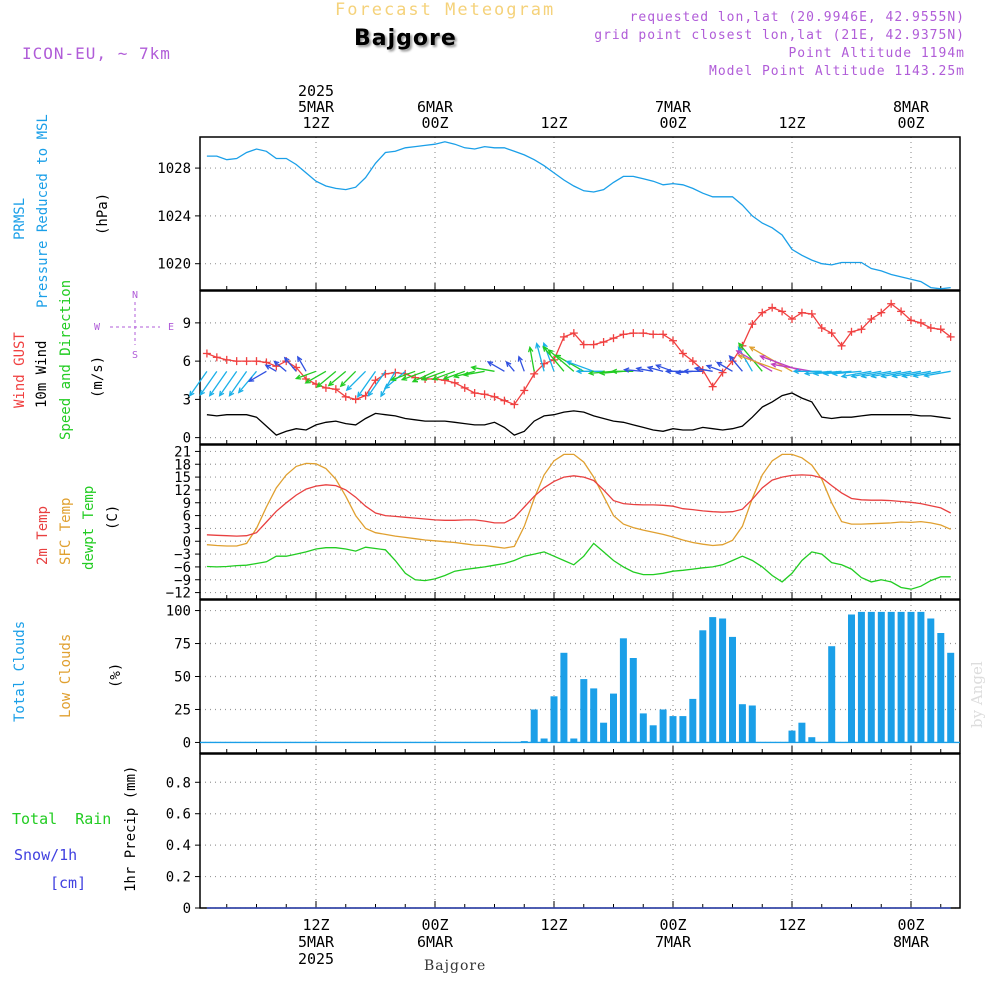 Image resolution: width=1000 pixels, height=1000 pixels. Describe the element at coordinates (876, 53) in the screenshot. I see `point-altitude: Point Altitude 1194m` at that location.